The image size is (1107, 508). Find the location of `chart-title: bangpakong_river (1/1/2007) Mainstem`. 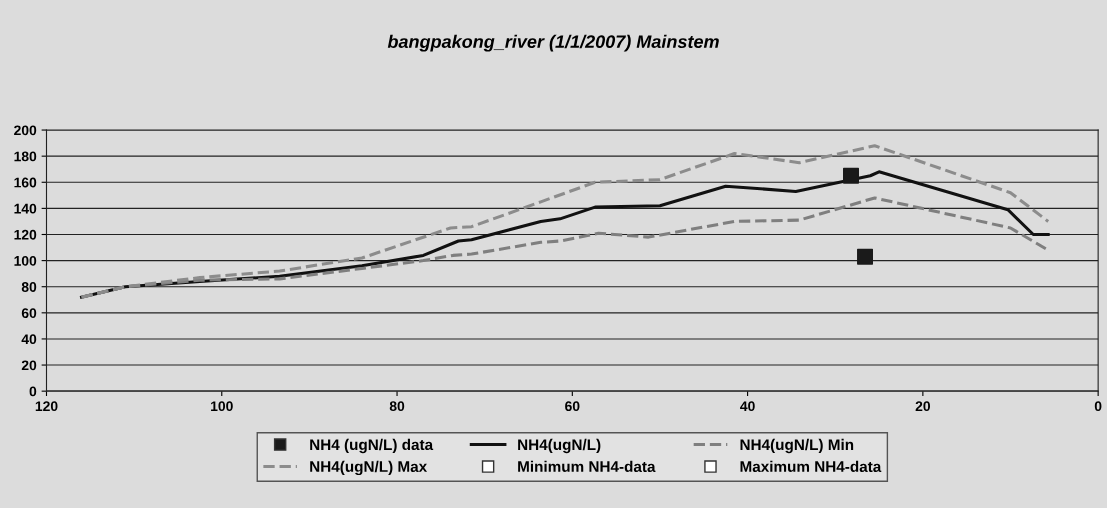

chart-title: bangpakong_river (1/1/2007) Mainstem is located at coordinates (553, 43).